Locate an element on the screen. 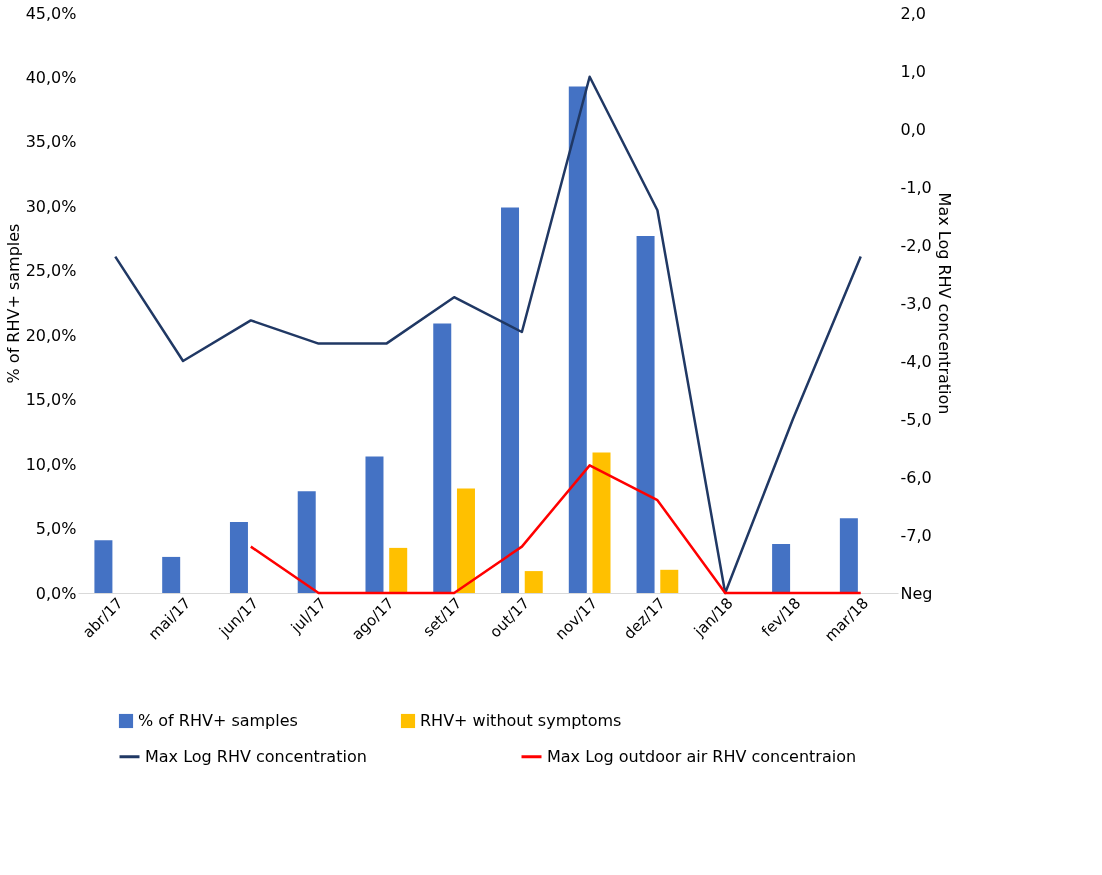  y-tick-label: 25,0% is located at coordinates (51, 271).